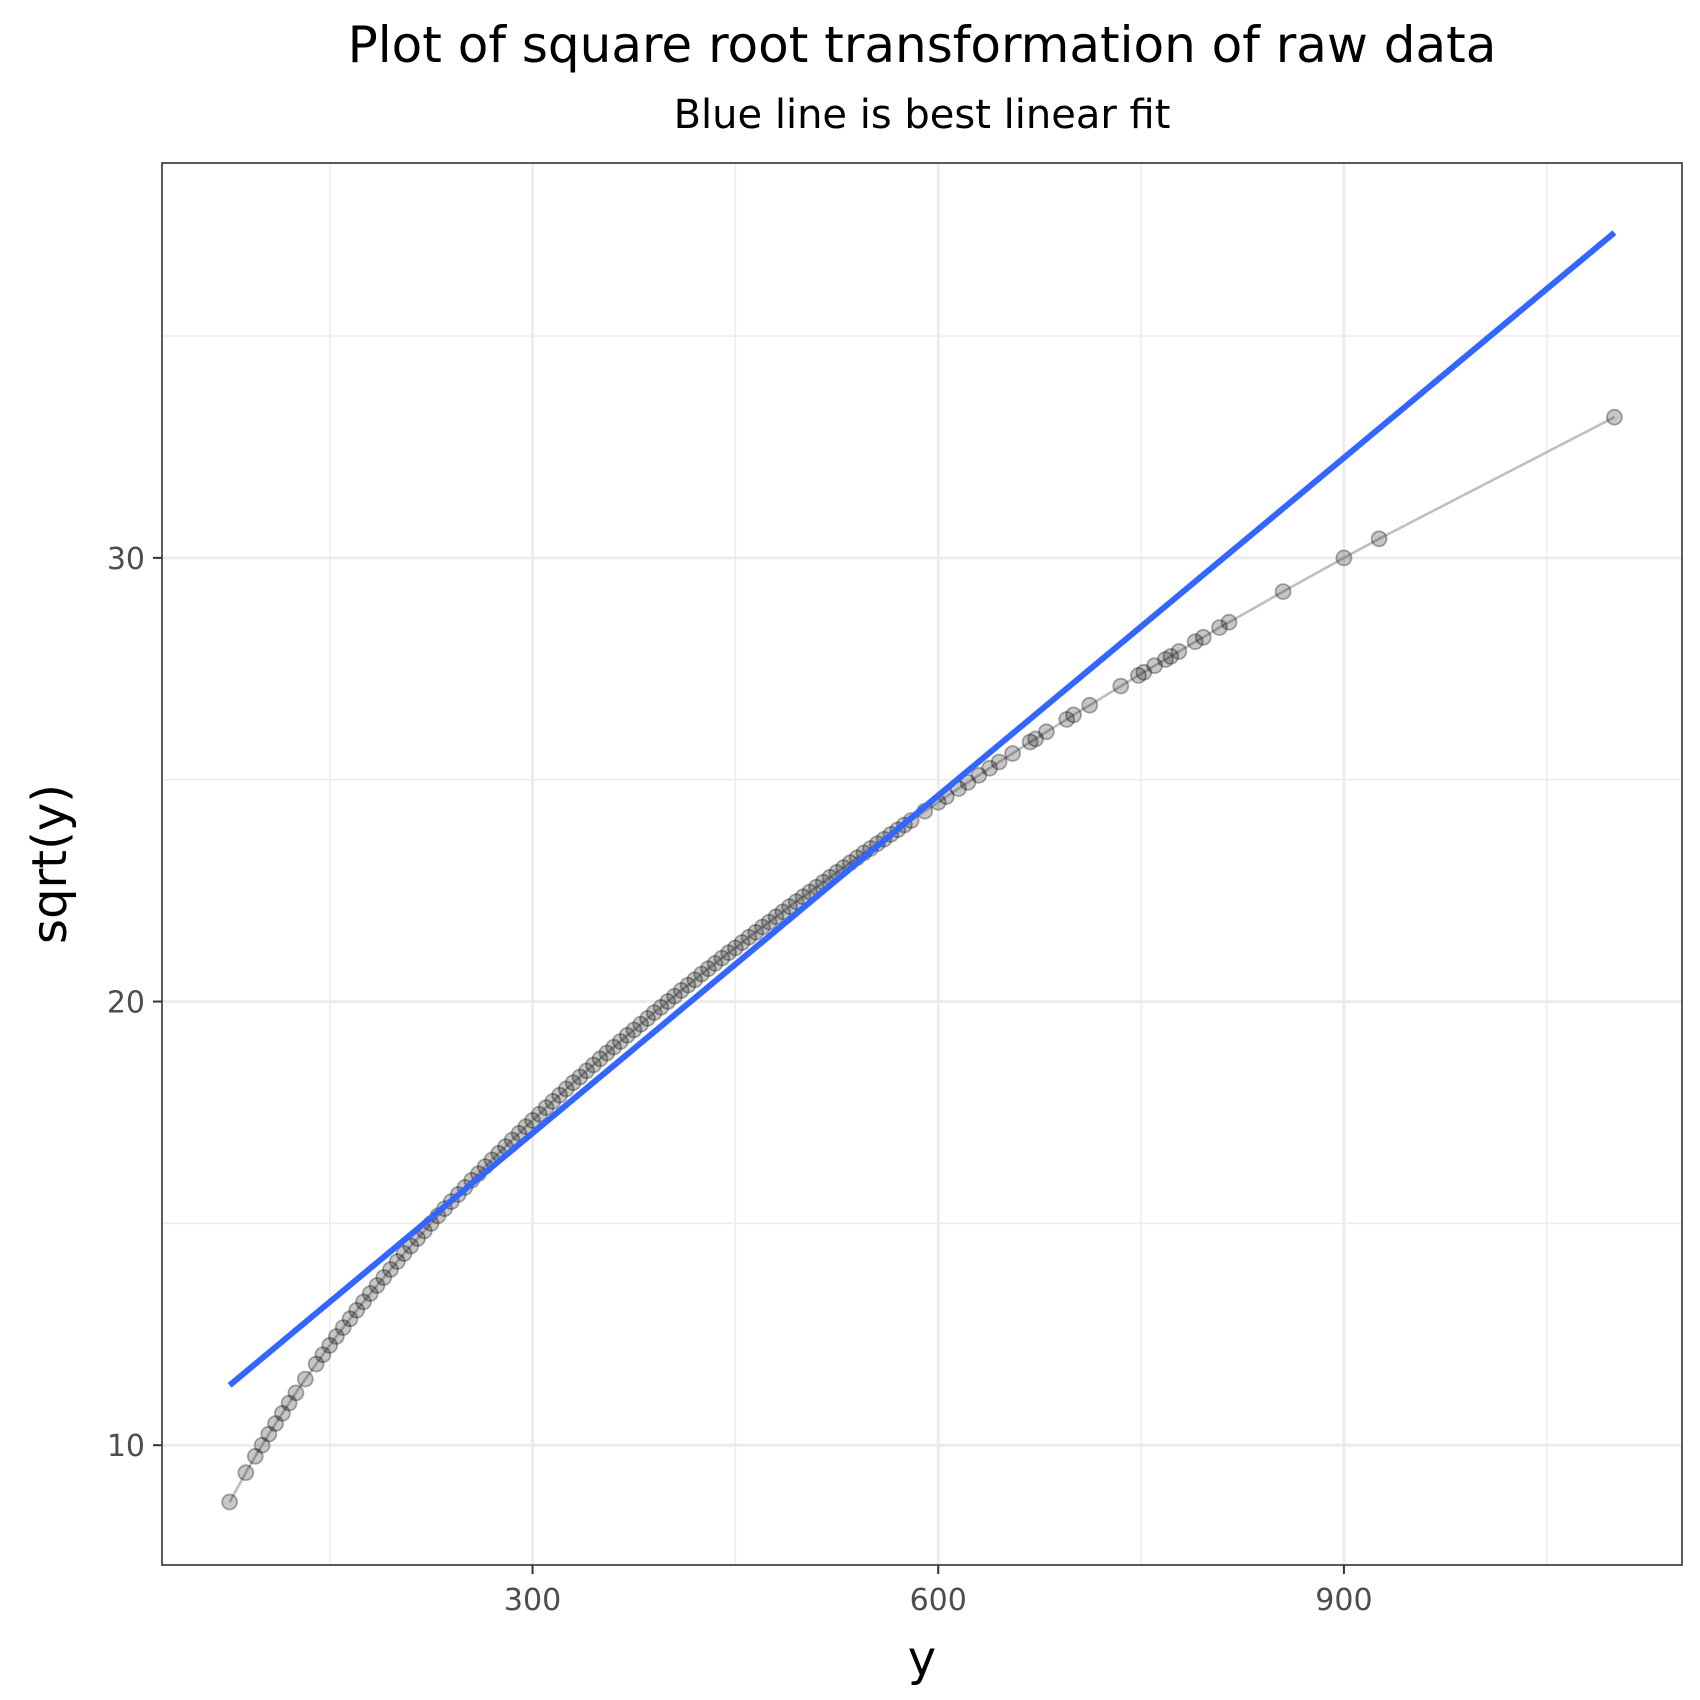  I want to click on y-axis-title: sqrt(y), so click(50, 864).